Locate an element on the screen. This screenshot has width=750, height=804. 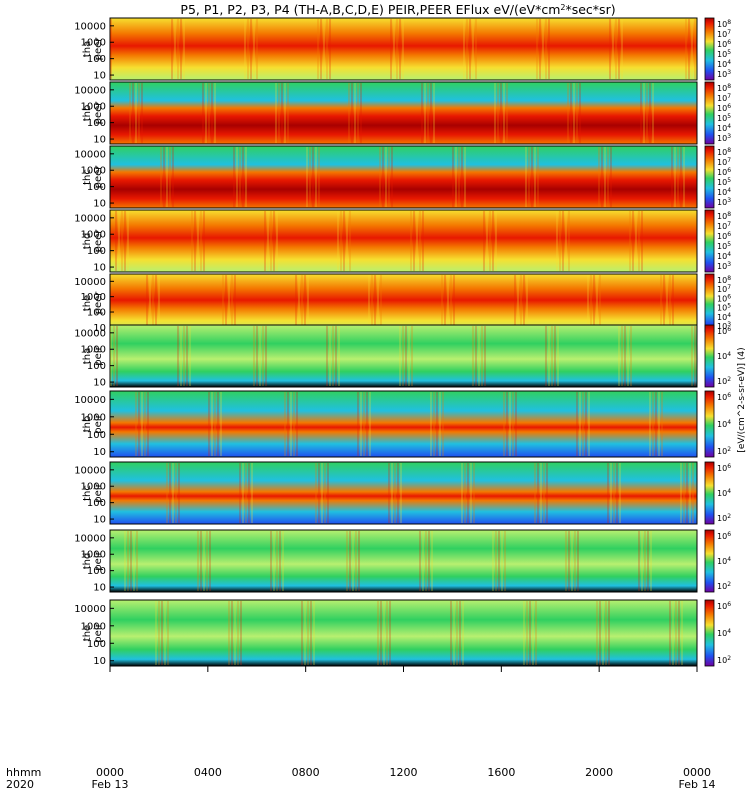
colorbar-rect is located at coordinates (709, 303).